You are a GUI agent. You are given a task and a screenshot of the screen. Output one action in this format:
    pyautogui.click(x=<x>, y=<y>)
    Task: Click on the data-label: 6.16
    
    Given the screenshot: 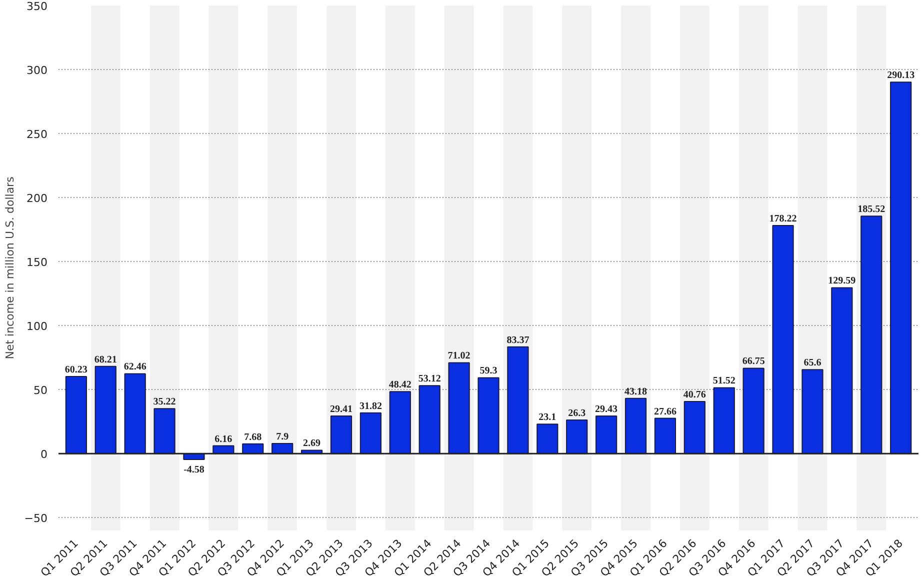 What is the action you would take?
    pyautogui.click(x=223, y=439)
    